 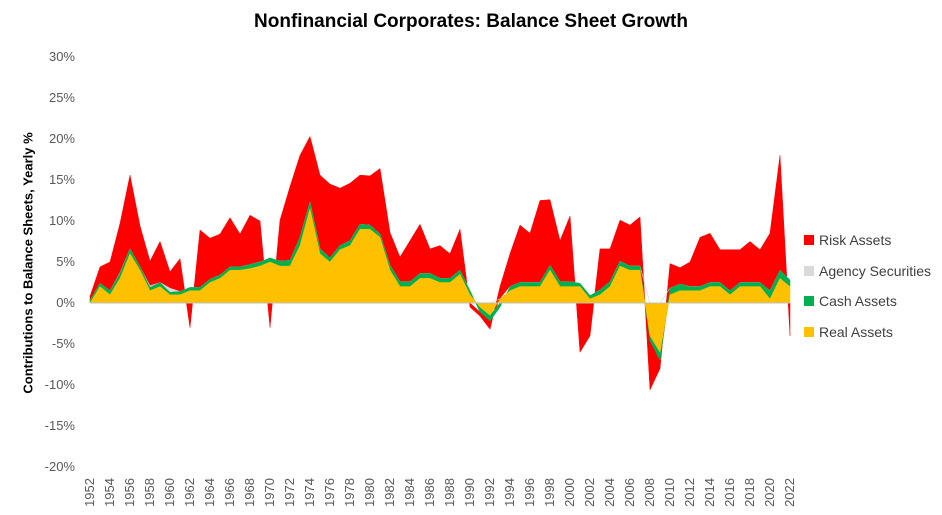 What do you see at coordinates (589, 492) in the screenshot?
I see `x-tick-label: 2002` at bounding box center [589, 492].